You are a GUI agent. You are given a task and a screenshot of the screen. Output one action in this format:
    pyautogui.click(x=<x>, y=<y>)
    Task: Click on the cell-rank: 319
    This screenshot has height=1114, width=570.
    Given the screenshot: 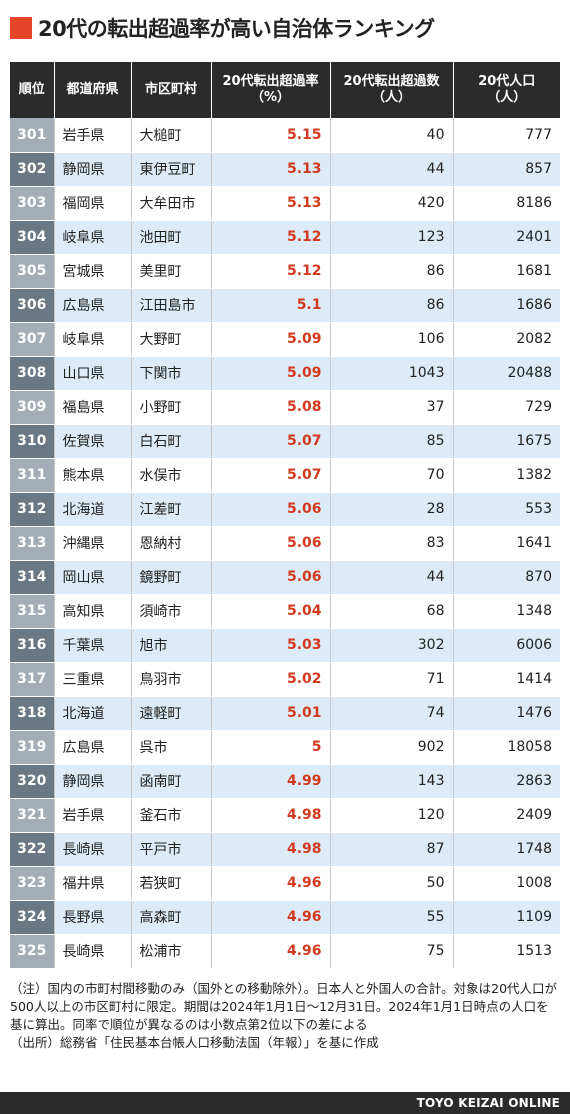 What is the action you would take?
    pyautogui.click(x=32, y=747)
    